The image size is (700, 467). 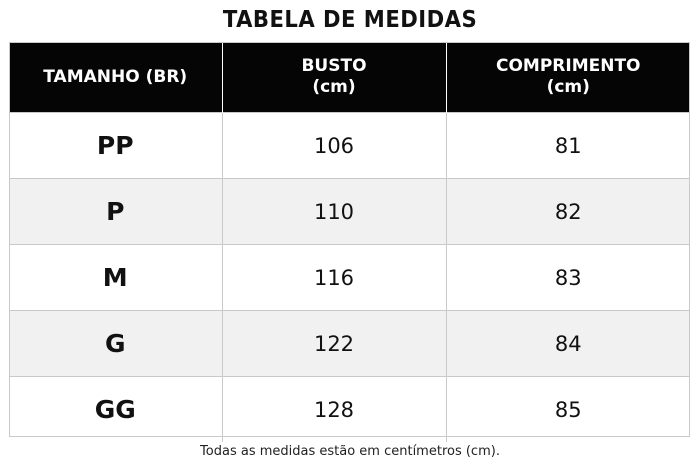 I want to click on header-bust: BUSTO (cm), so click(x=333, y=77).